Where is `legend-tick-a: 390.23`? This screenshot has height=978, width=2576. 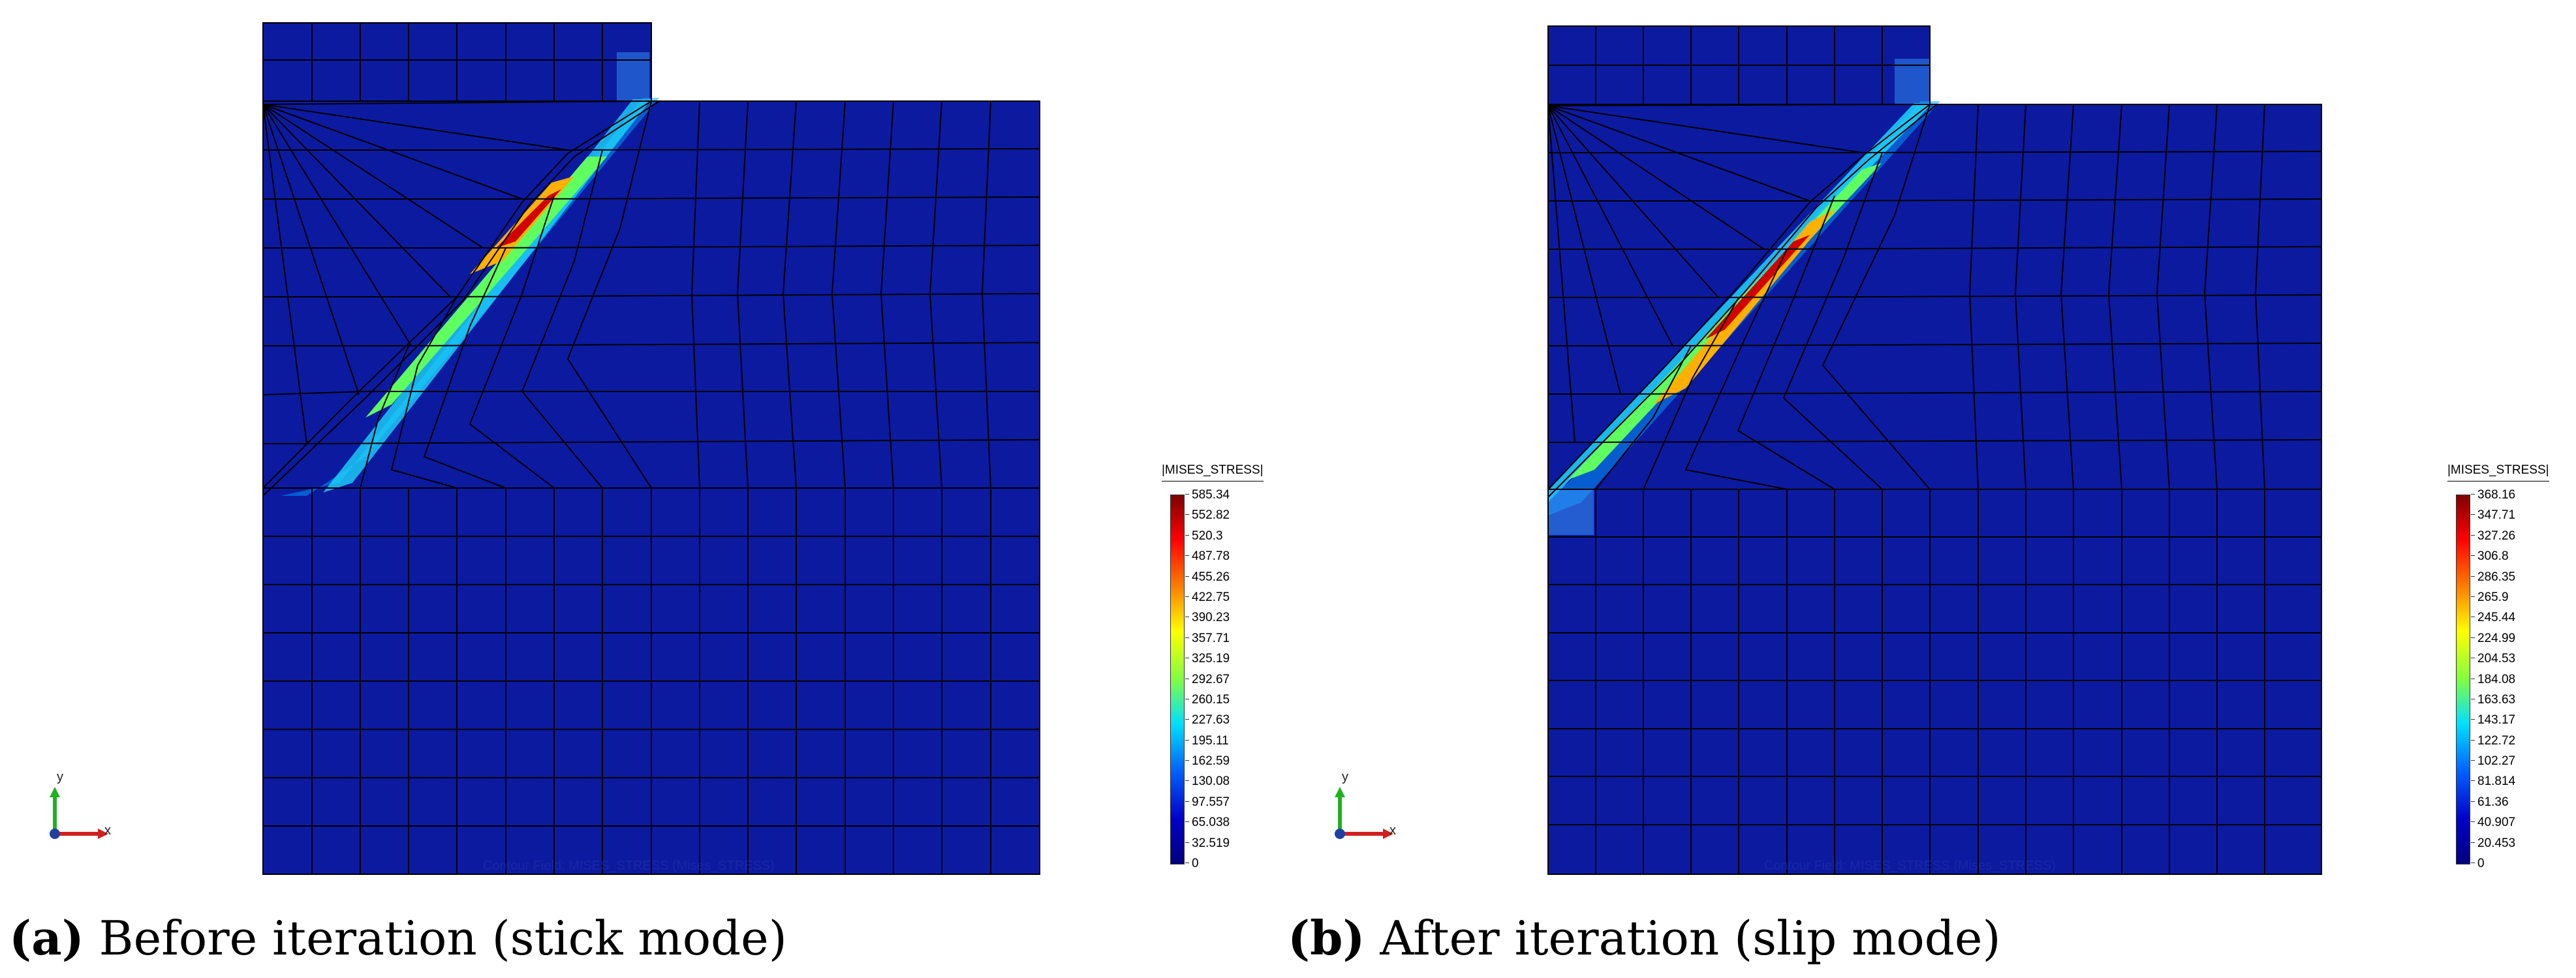
legend-tick-a: 390.23 is located at coordinates (1207, 618).